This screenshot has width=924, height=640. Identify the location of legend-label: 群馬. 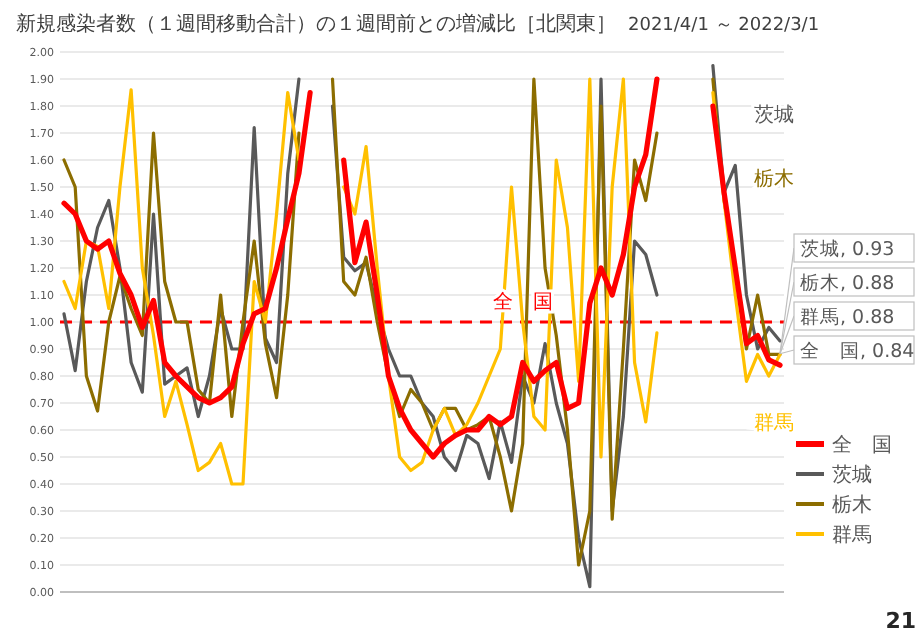
(852, 535).